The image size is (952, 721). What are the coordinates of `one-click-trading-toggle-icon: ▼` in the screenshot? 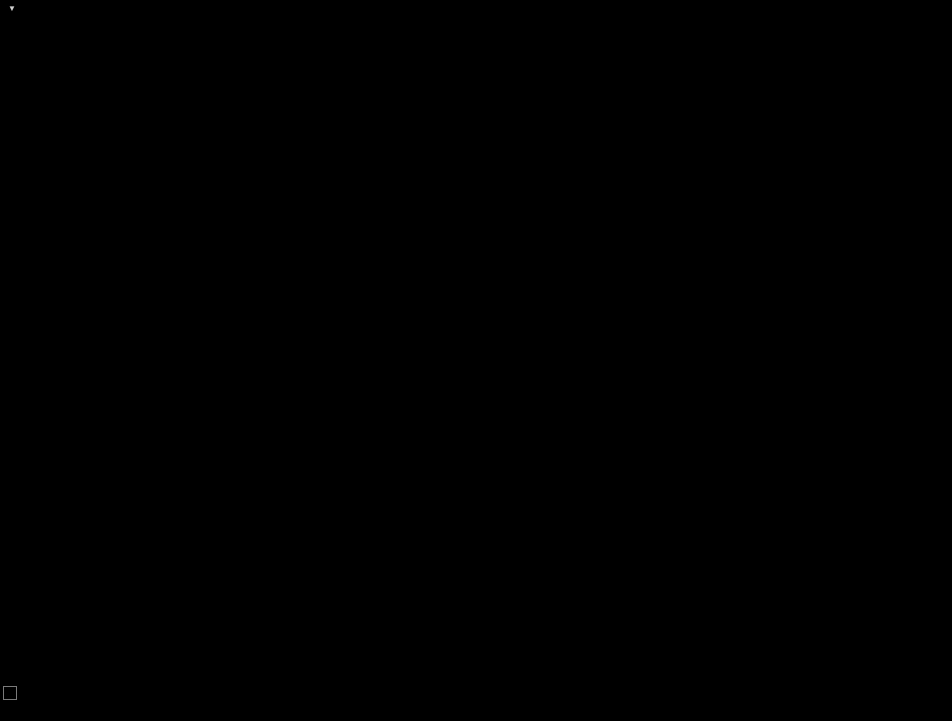 It's located at (12, 8).